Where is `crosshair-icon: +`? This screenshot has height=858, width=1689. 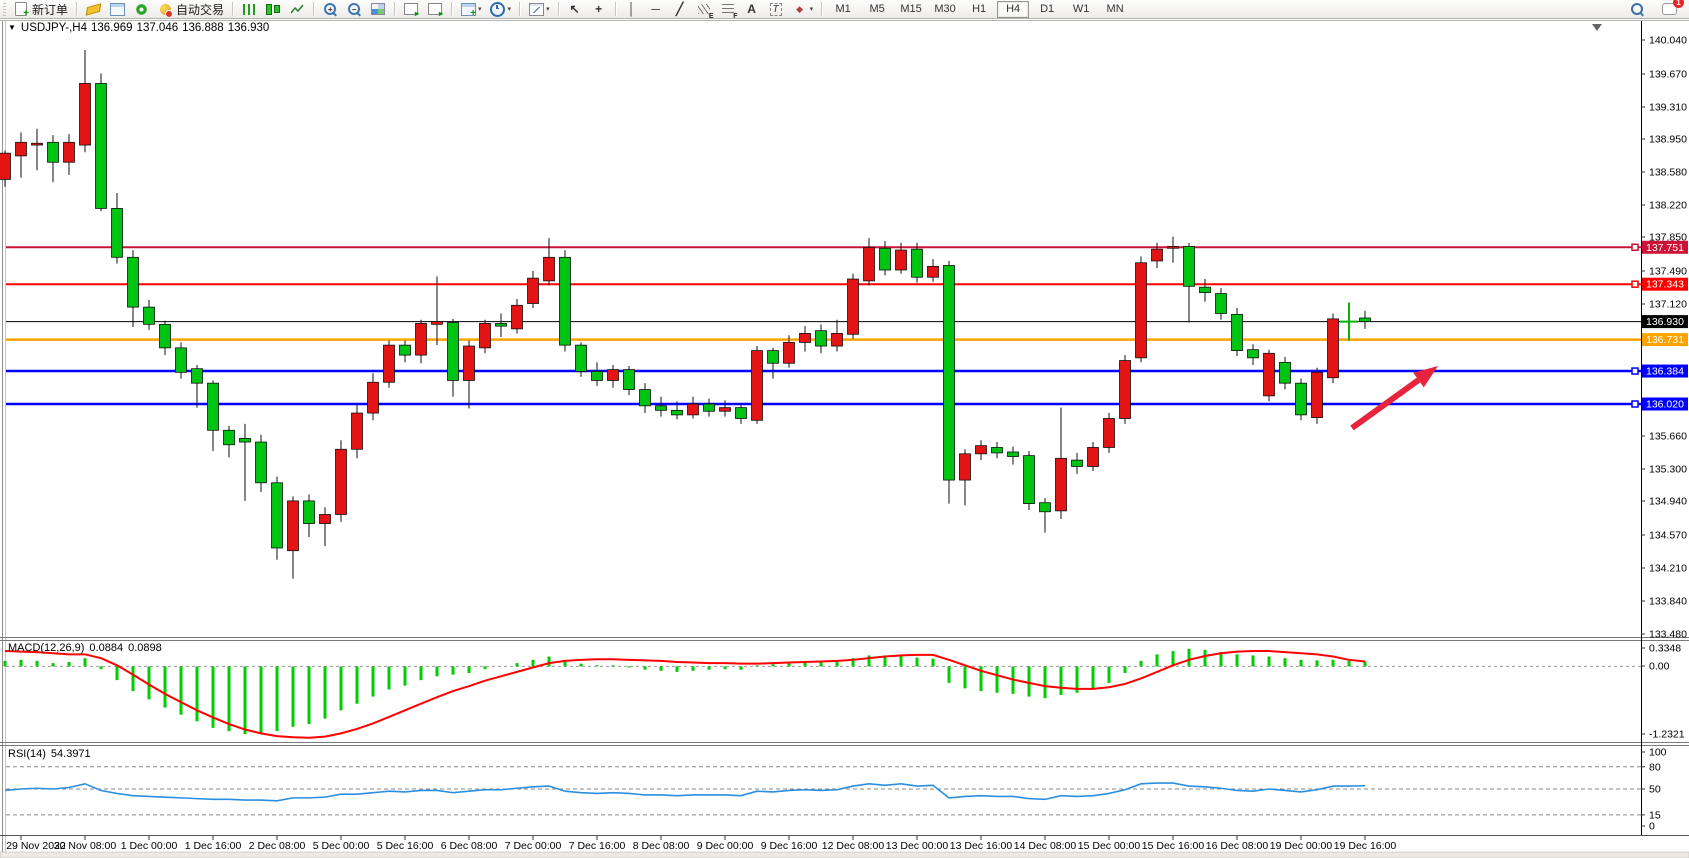
crosshair-icon: + is located at coordinates (599, 9).